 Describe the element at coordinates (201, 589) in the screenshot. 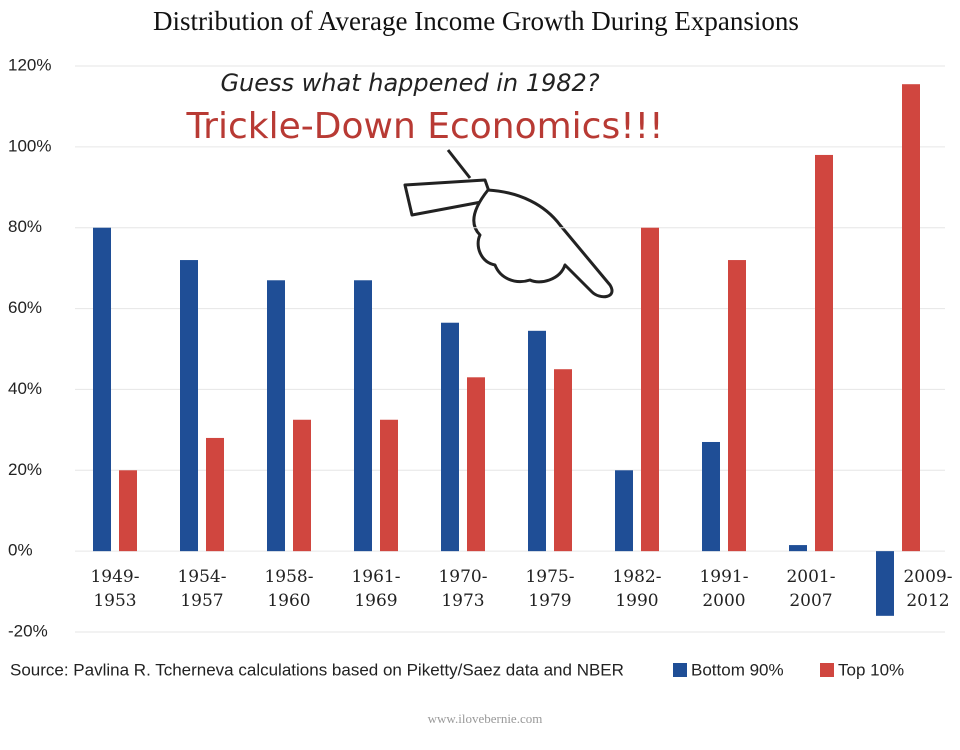

I see `x-tick-label: 1954-1957` at that location.